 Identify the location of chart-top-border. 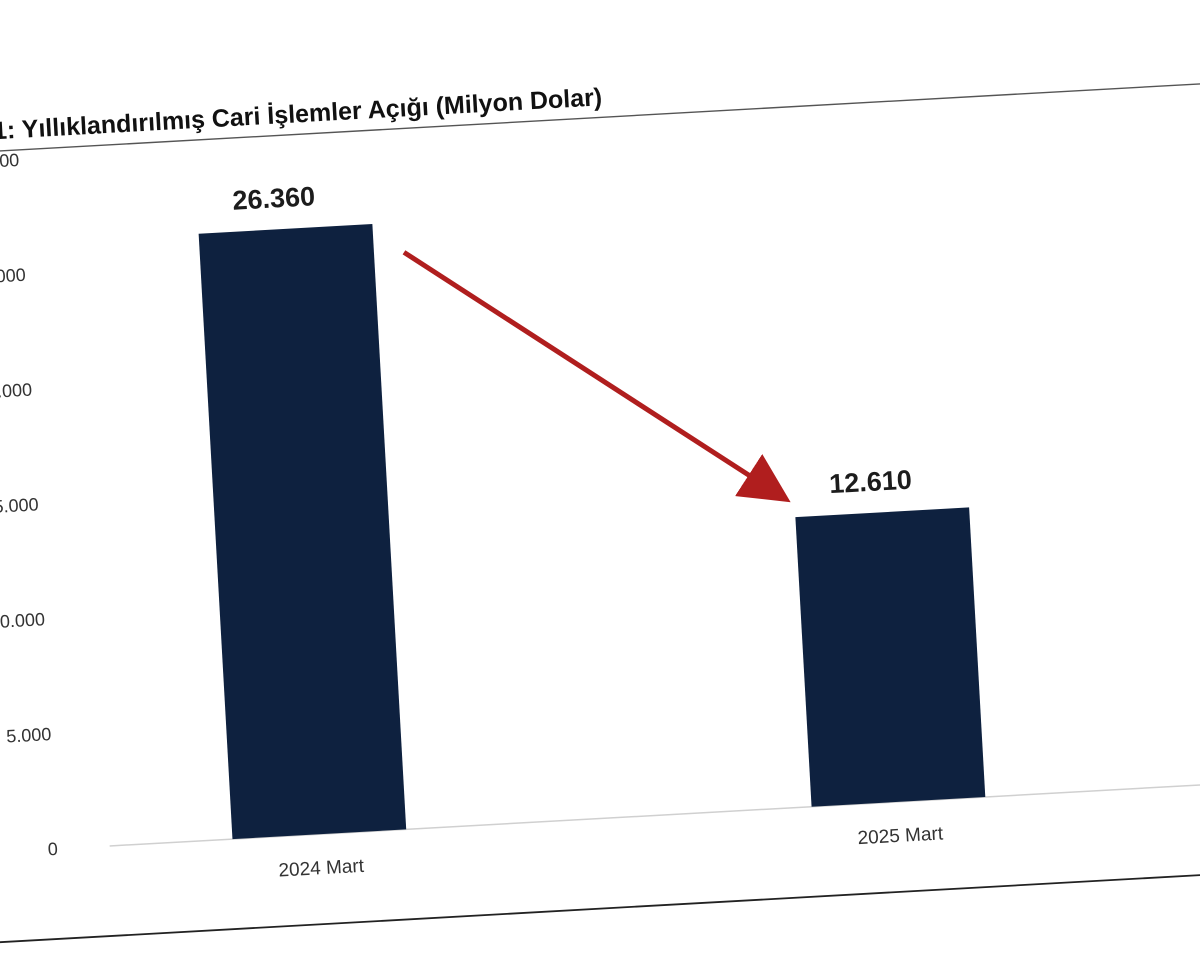
(600, 119).